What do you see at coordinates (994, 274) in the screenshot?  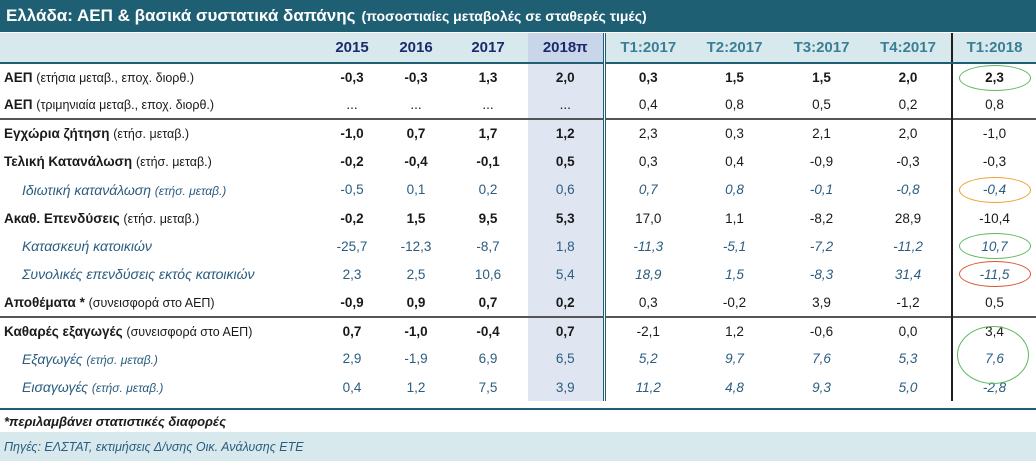 I see `cell-latest-quarter: -11,5` at bounding box center [994, 274].